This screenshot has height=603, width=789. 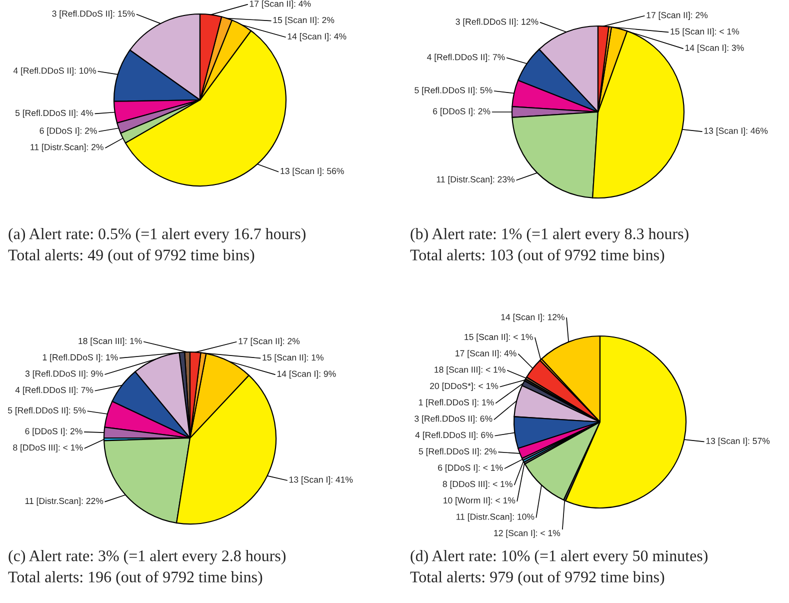 I want to click on slice-label: 13 [Scan I]: 57%, so click(x=738, y=442).